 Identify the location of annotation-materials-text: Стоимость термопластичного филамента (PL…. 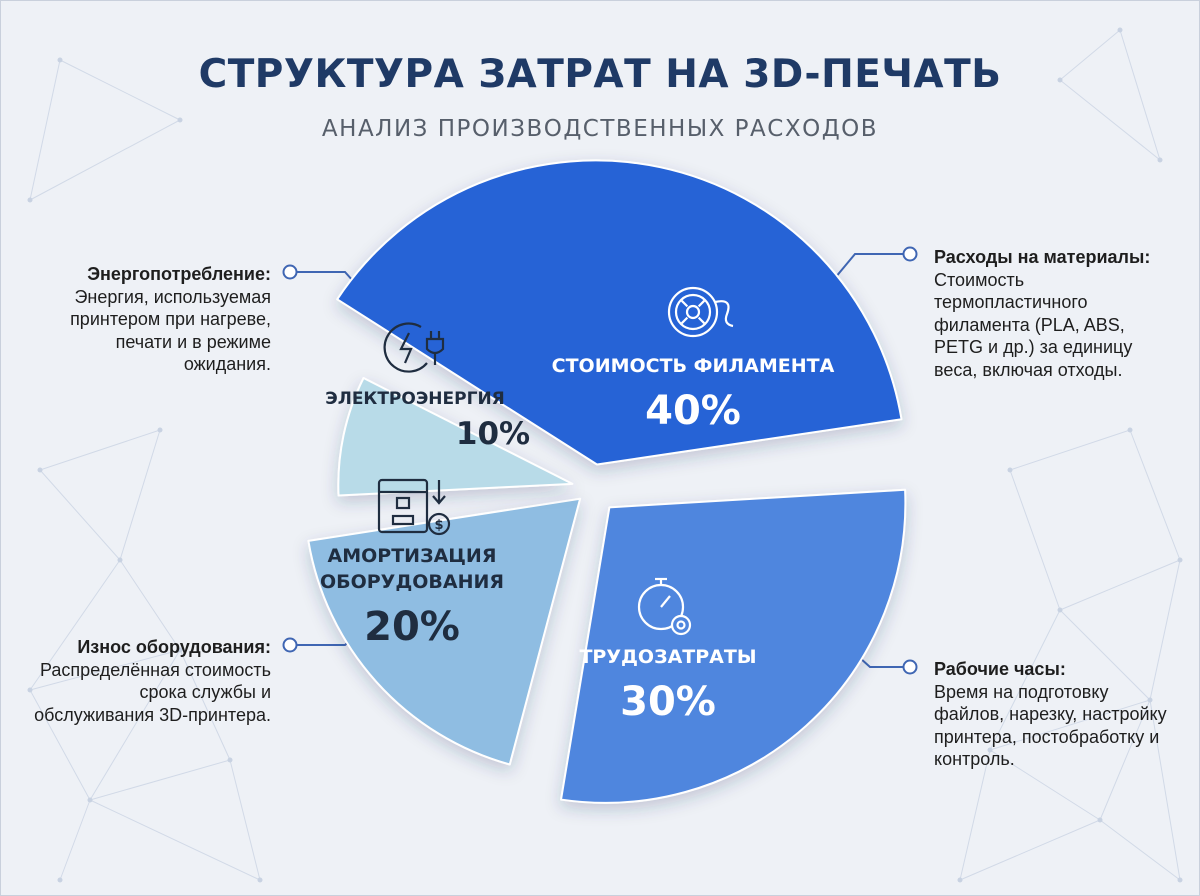
(1033, 324).